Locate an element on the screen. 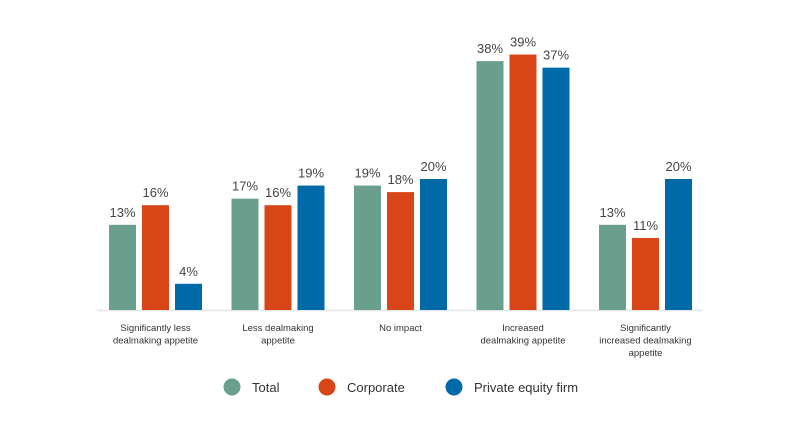  x-tick-label: No impact is located at coordinates (400, 328).